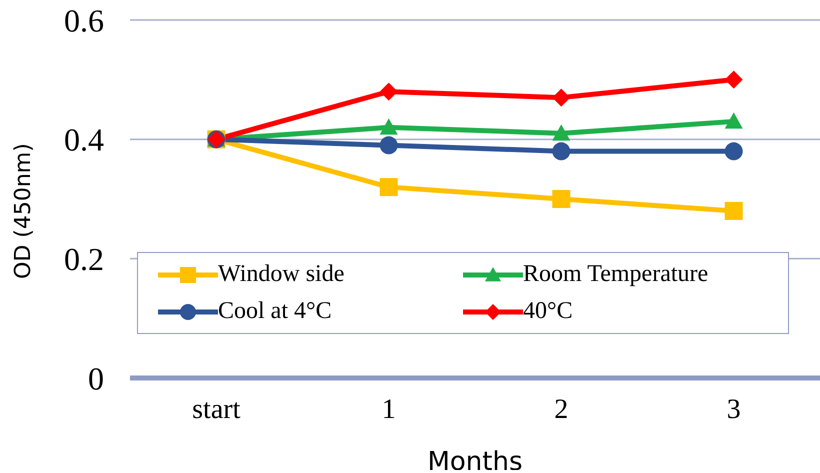 This screenshot has height=473, width=820. Describe the element at coordinates (475, 460) in the screenshot. I see `x-axis-title: Months` at that location.